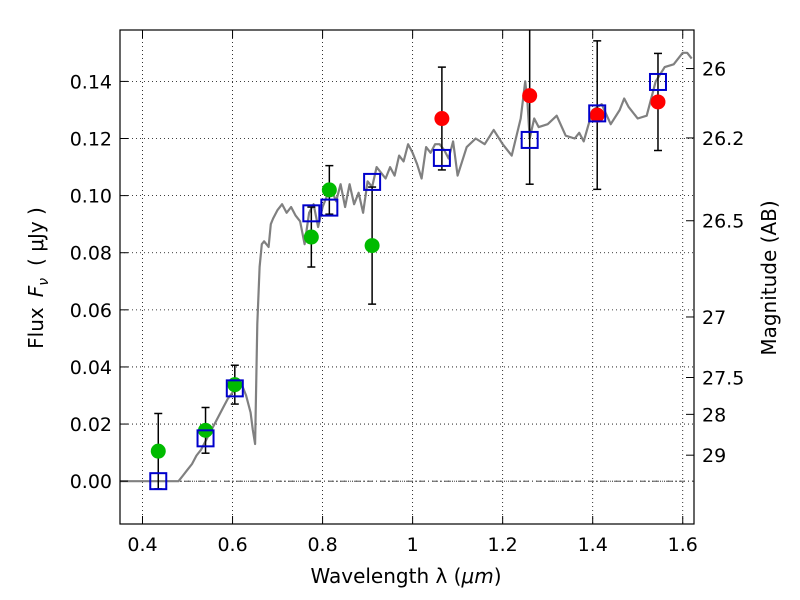 This screenshot has width=800, height=600. What do you see at coordinates (322, 545) in the screenshot?
I see `x-tick-label: 0.8` at bounding box center [322, 545].